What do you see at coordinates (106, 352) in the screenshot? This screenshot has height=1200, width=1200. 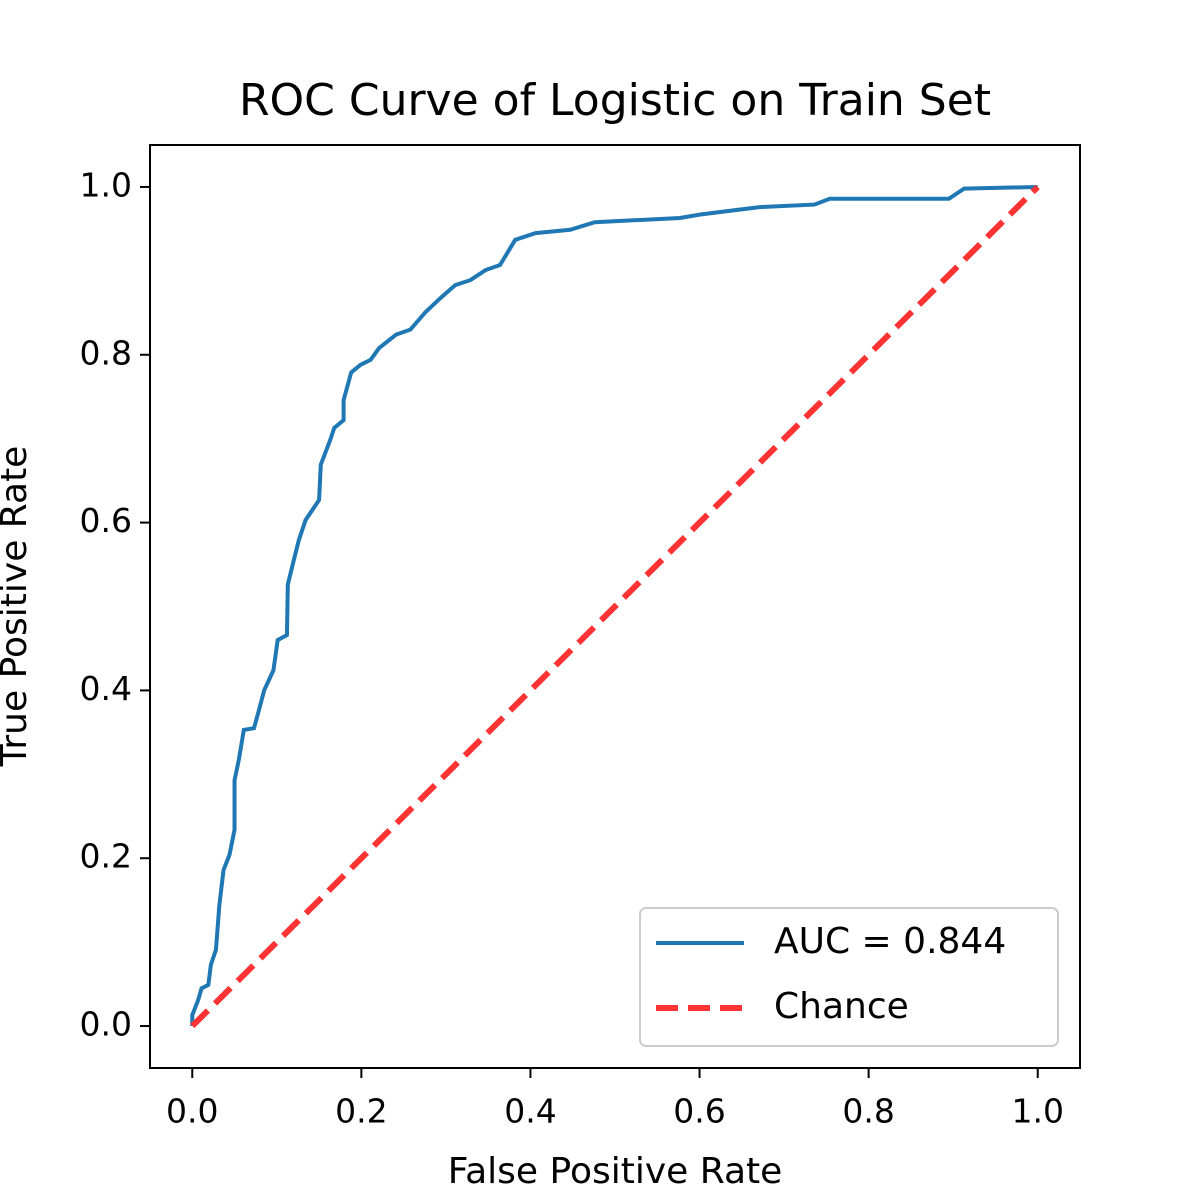 I see `y-tick-label: 0.8` at bounding box center [106, 352].